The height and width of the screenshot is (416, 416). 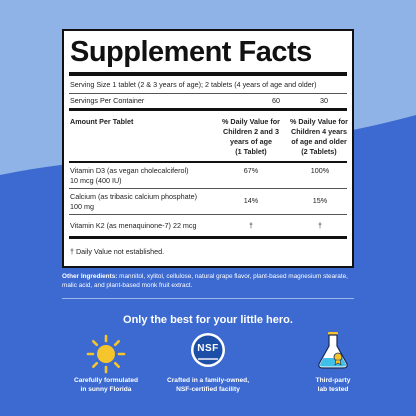 I want to click on row-vitamin-k2-name: Vitamin K2 (as menaquinone-7) 22 mcg, so click(x=133, y=225).